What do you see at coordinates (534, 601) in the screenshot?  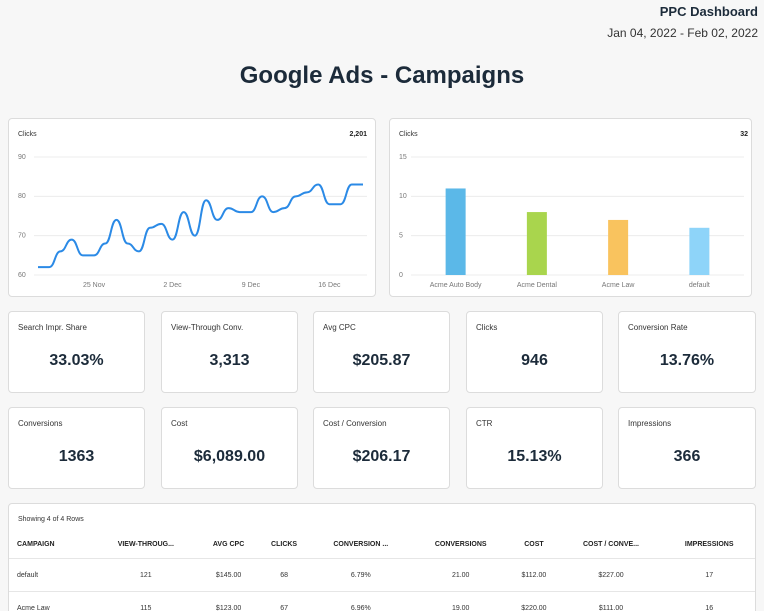 I see `table-cell: $220.00` at bounding box center [534, 601].